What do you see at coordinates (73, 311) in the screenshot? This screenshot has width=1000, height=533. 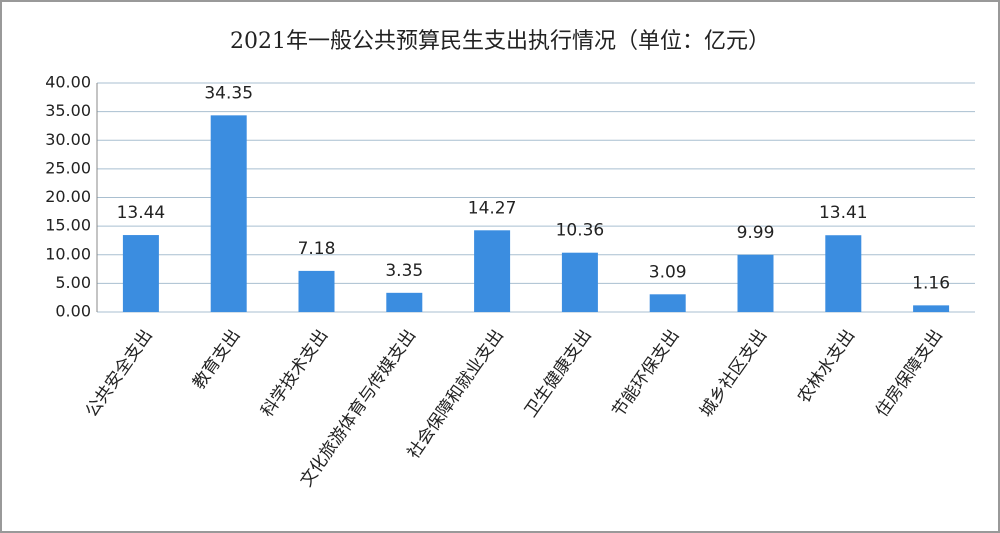 I see `y-tick-label: 0.00` at bounding box center [73, 311].